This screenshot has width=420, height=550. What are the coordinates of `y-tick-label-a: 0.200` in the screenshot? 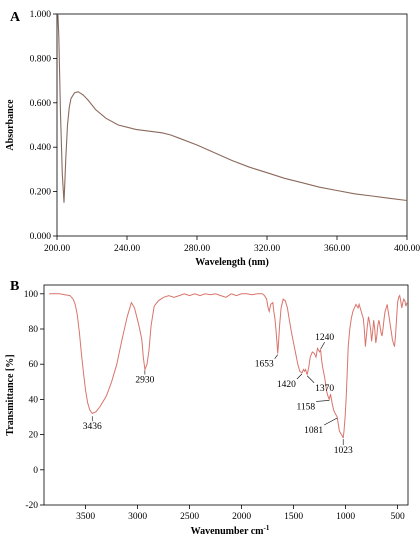 It's located at (41, 193).